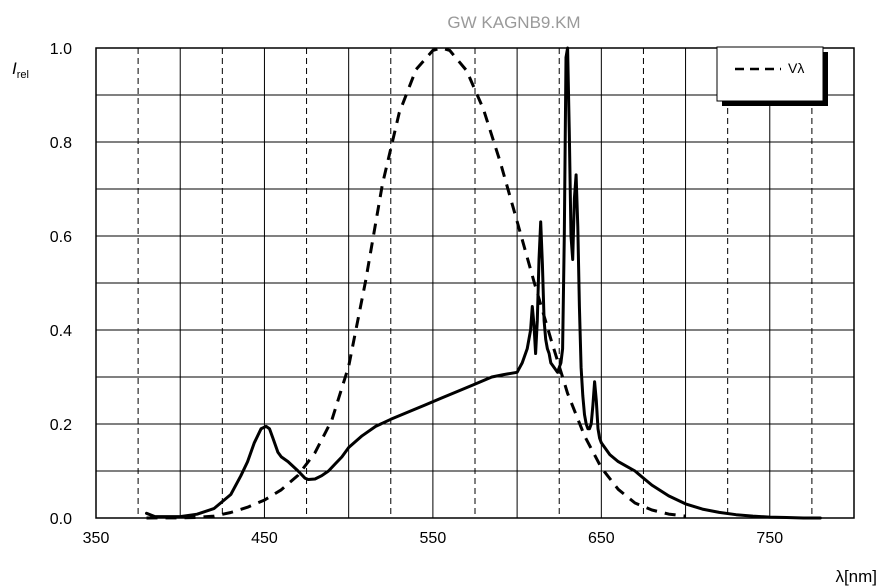 The width and height of the screenshot is (880, 586). What do you see at coordinates (61, 49) in the screenshot?
I see `y-tick-label: 1.0` at bounding box center [61, 49].